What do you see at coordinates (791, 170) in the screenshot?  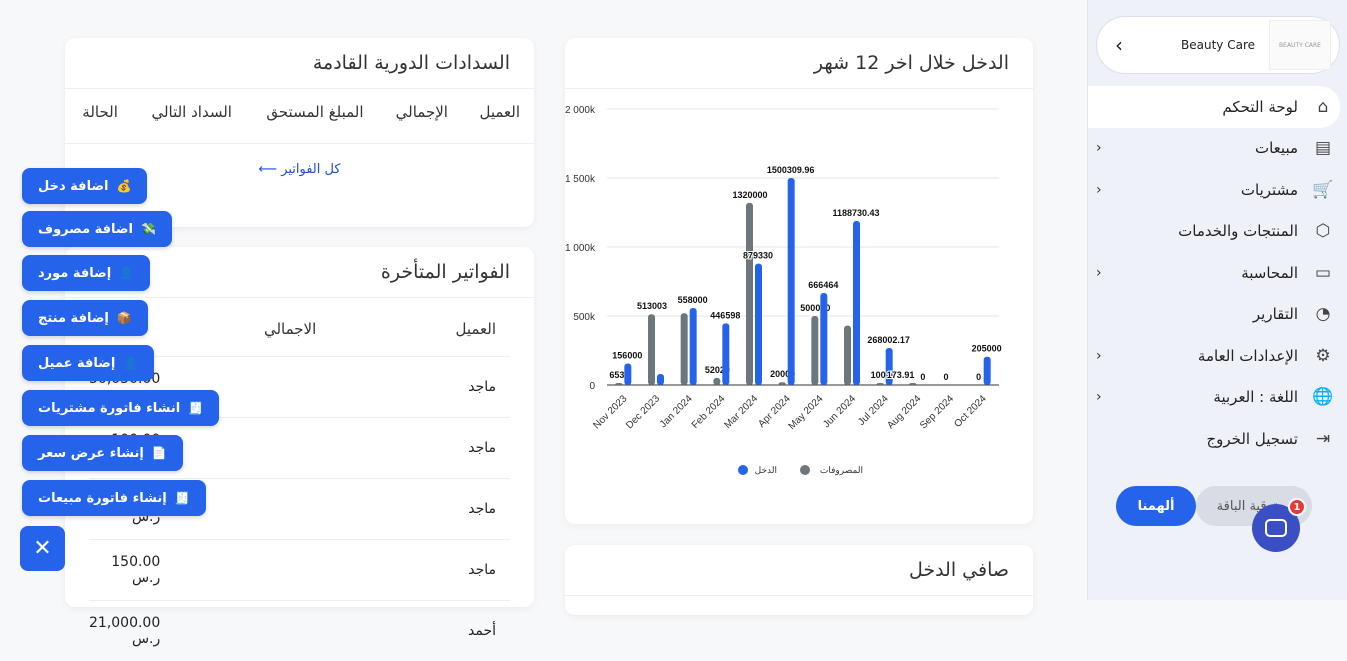 I see `data-label: 1500309.96` at bounding box center [791, 170].